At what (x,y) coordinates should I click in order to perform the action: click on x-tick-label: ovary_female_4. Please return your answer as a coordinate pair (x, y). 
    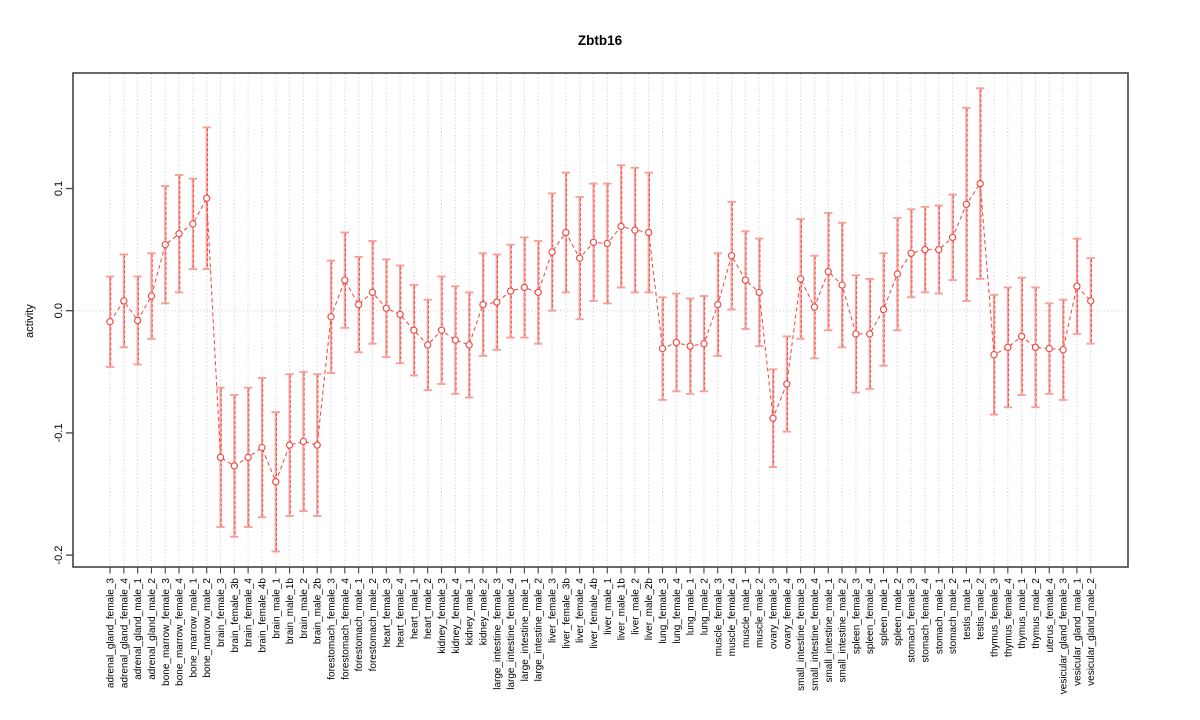
    Looking at the image, I should click on (787, 614).